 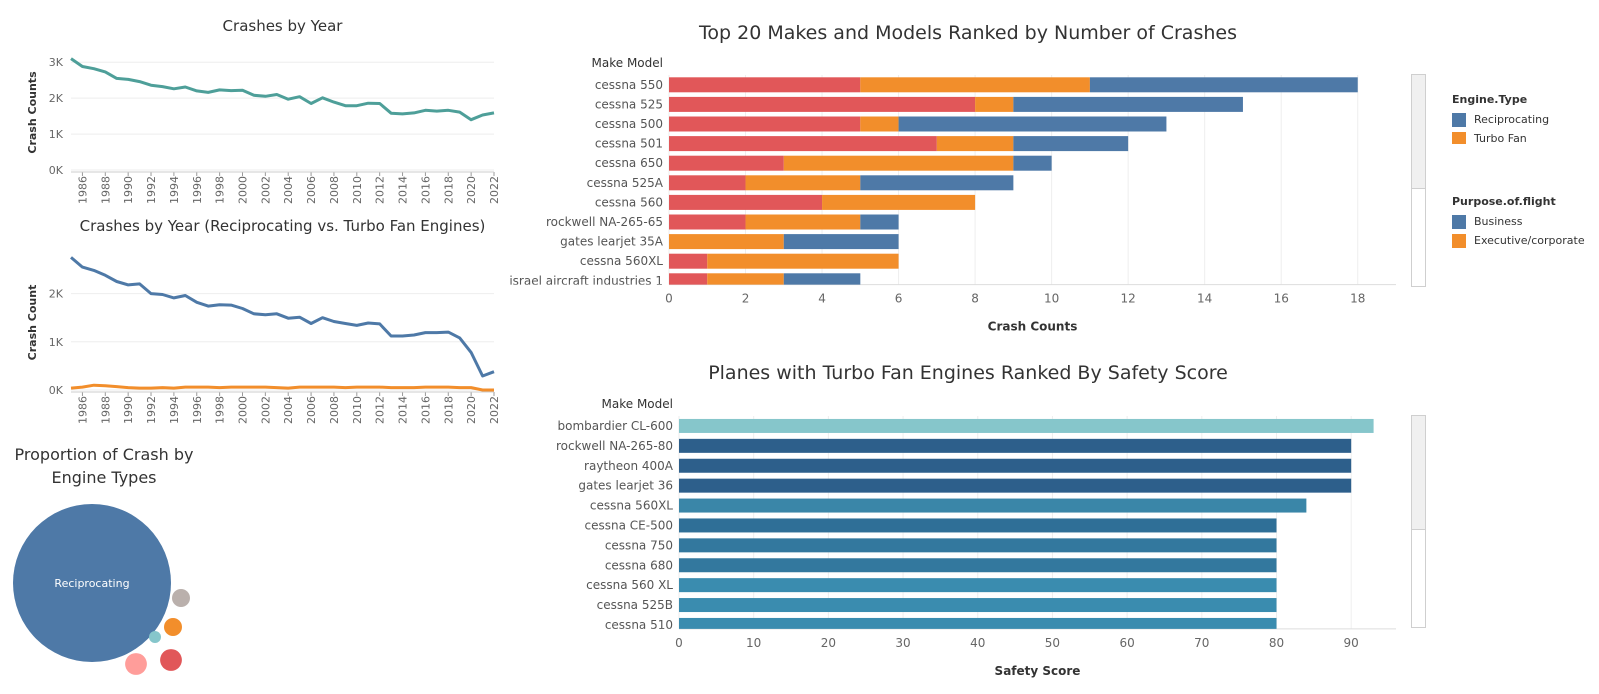 I want to click on legend-item-reciprocating: Reciprocating, so click(x=1500, y=119).